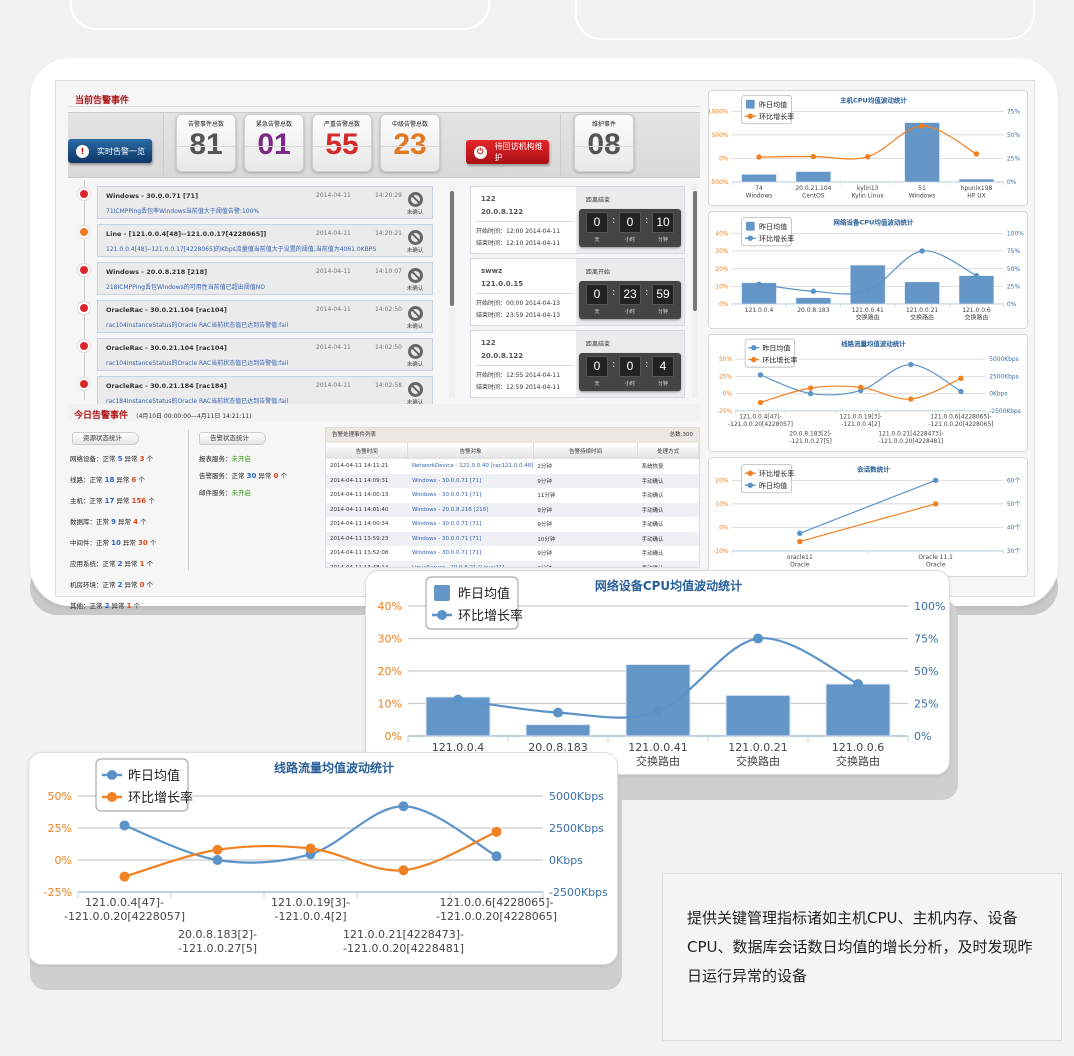 This screenshot has width=1074, height=1056. What do you see at coordinates (105, 438) in the screenshot?
I see `resource-status-tab: 资源状态统计` at bounding box center [105, 438].